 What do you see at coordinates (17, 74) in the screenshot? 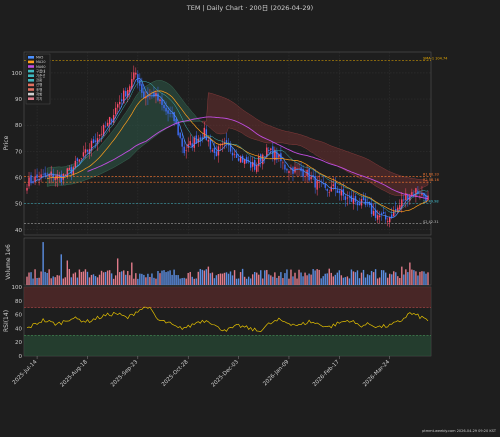
I see `price-tick-label: 100` at bounding box center [17, 74].